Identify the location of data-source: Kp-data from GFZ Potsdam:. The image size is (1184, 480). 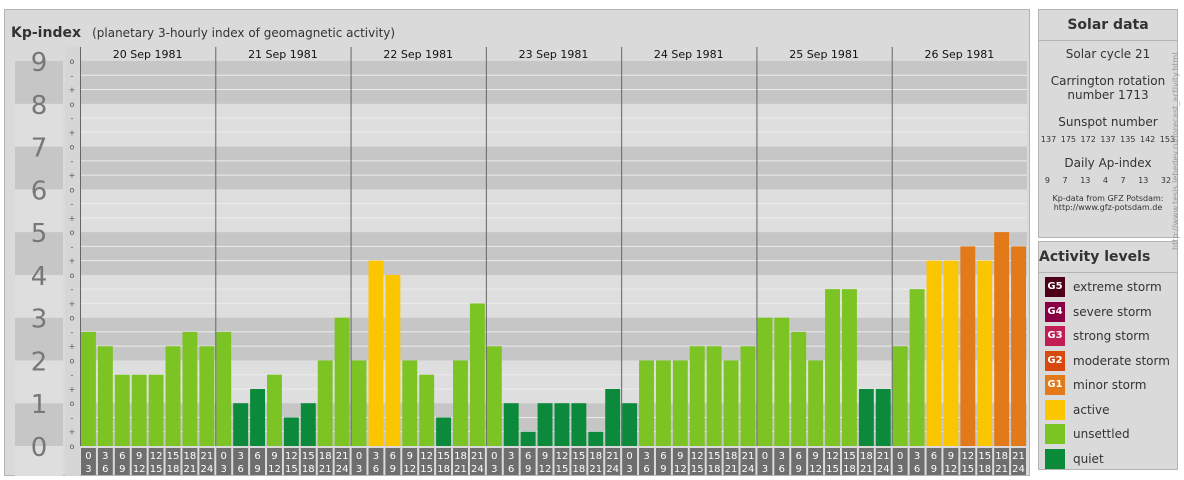
(1108, 198).